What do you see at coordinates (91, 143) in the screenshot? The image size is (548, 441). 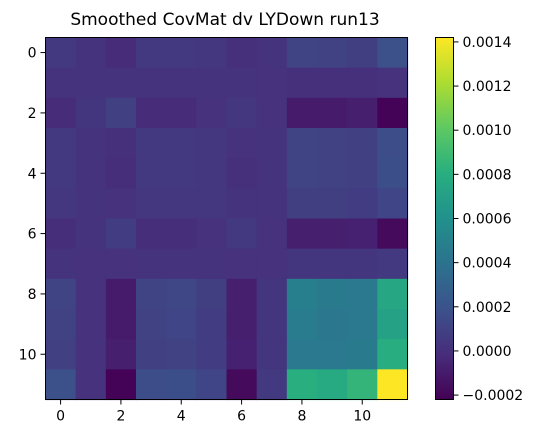 I see `heatmap-cell-r3-c1` at bounding box center [91, 143].